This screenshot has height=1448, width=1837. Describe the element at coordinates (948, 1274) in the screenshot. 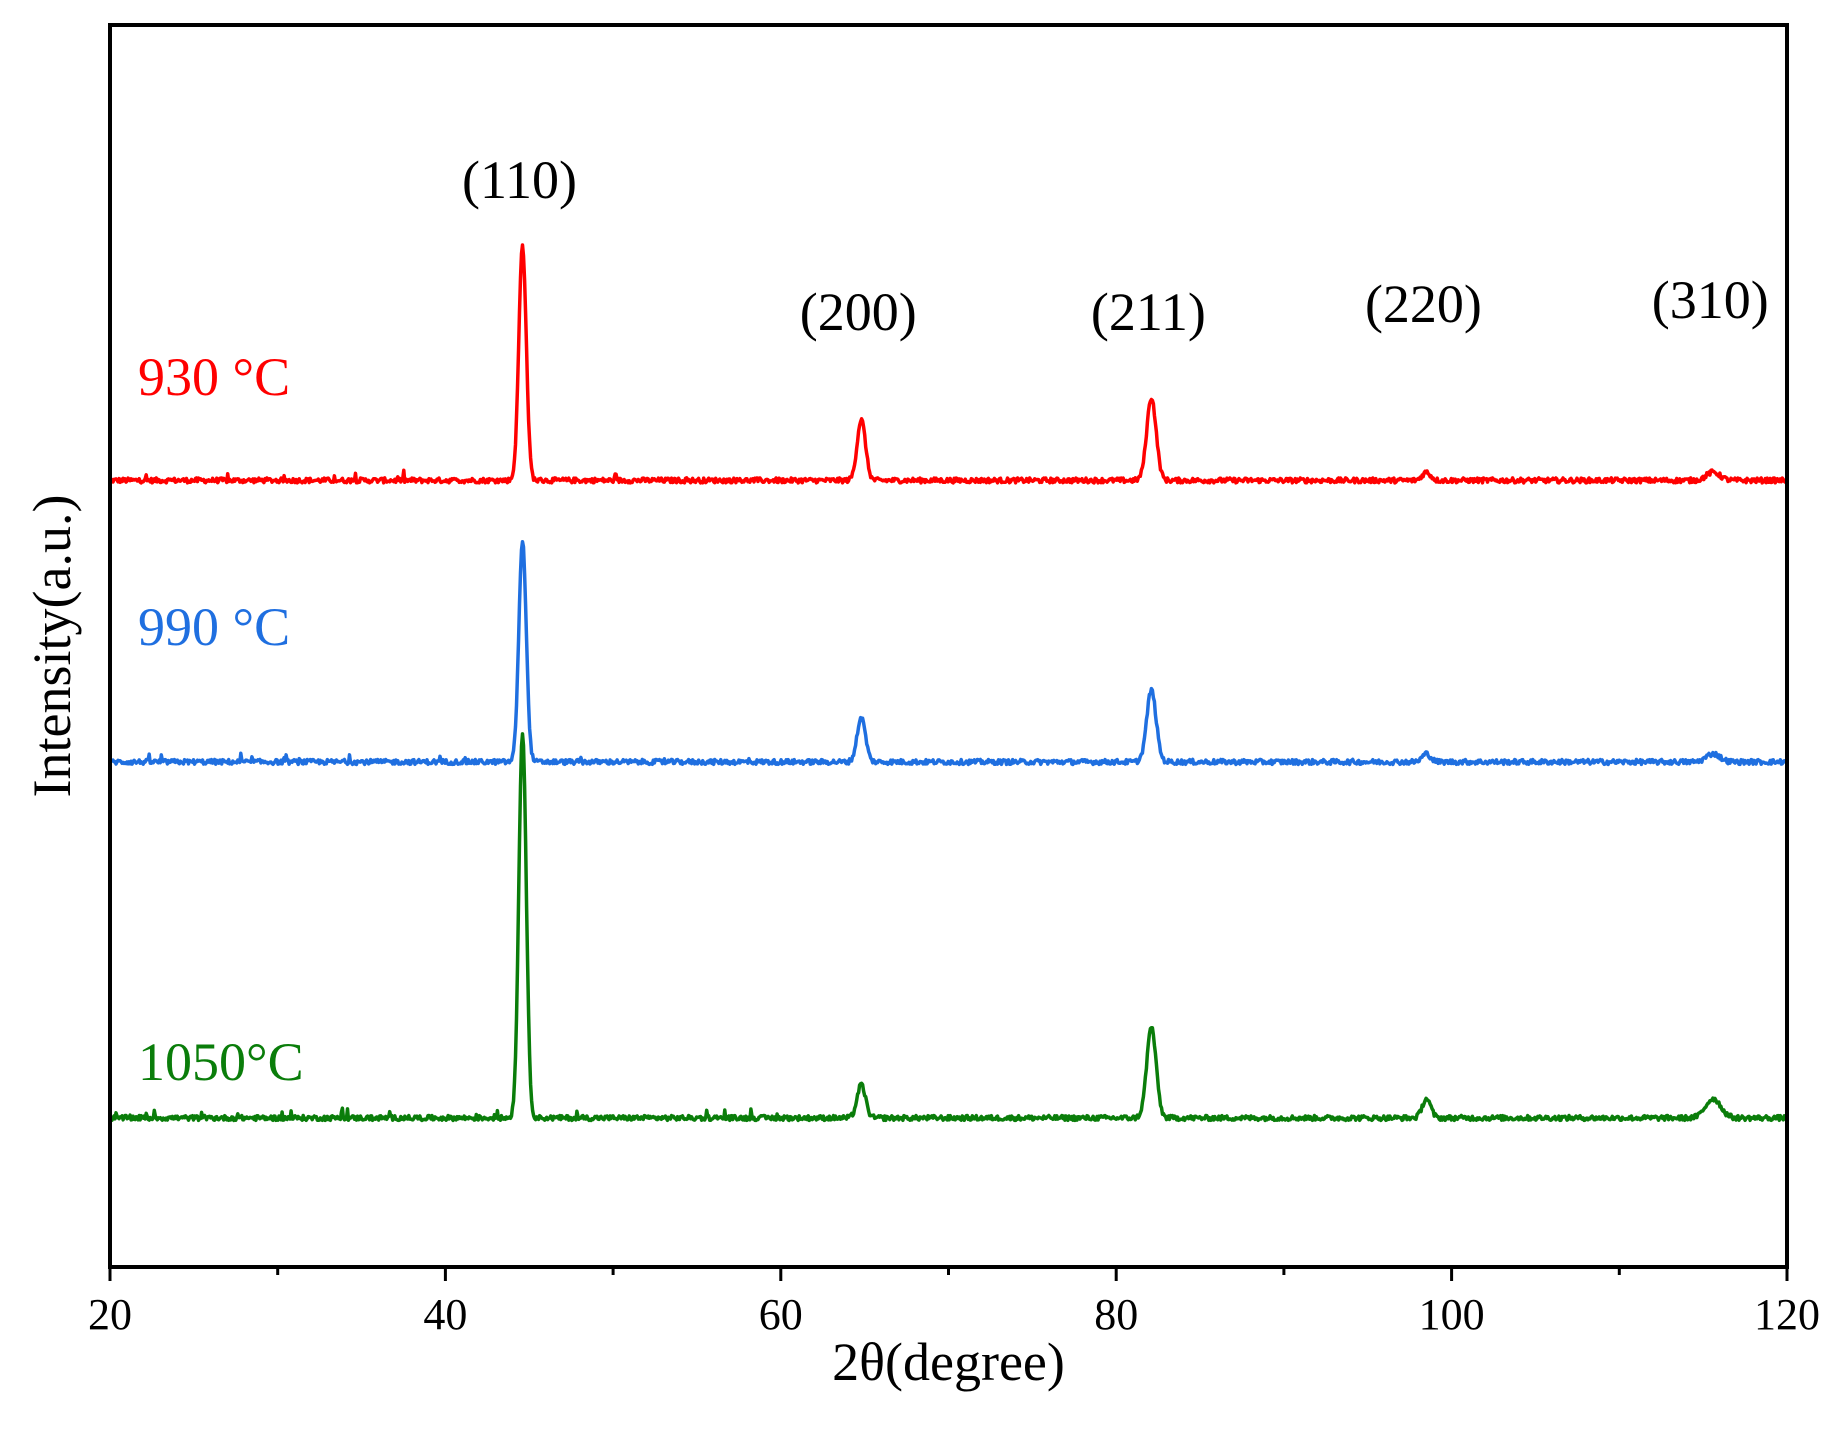

I see `x-axis-ticks` at that location.